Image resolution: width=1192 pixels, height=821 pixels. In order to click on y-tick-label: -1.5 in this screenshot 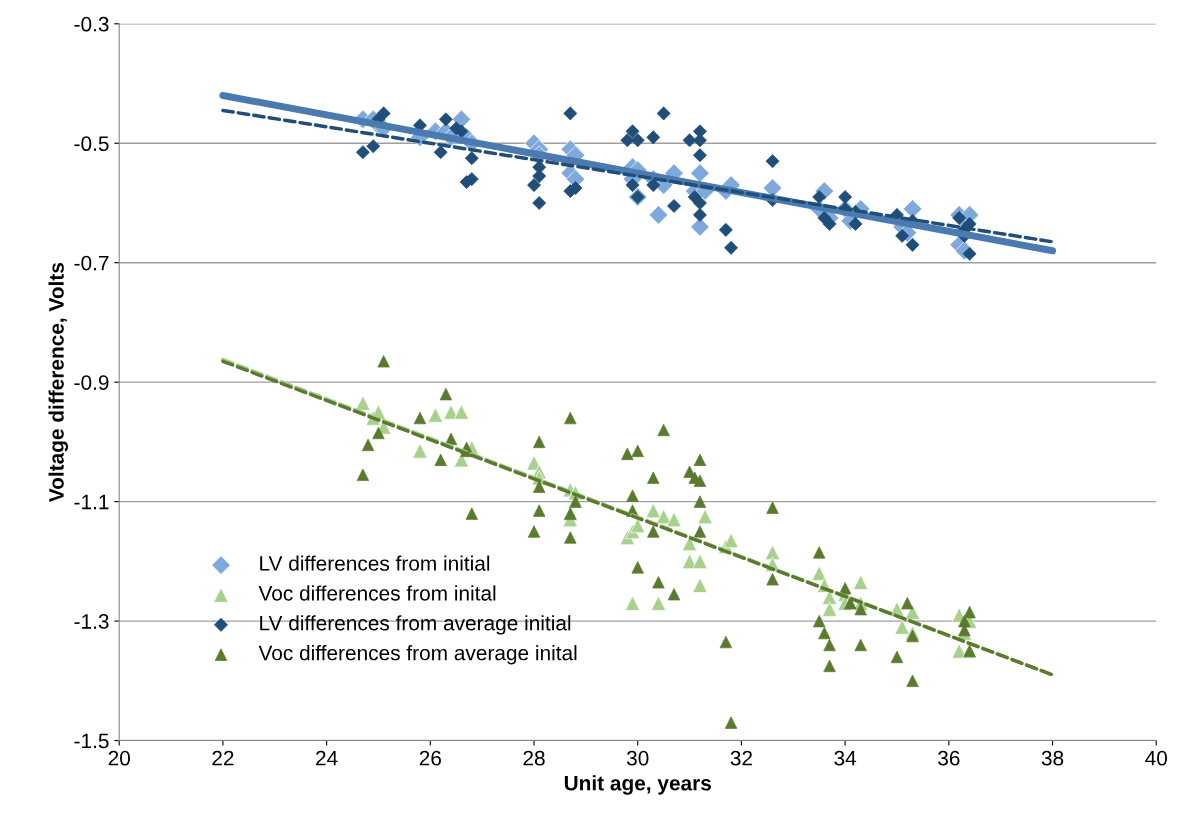, I will do `click(91, 741)`.